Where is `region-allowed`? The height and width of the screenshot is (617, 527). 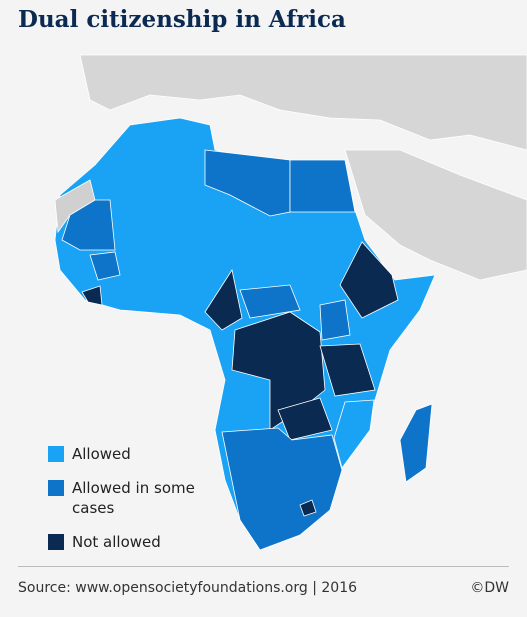 region-allowed is located at coordinates (354, 434).